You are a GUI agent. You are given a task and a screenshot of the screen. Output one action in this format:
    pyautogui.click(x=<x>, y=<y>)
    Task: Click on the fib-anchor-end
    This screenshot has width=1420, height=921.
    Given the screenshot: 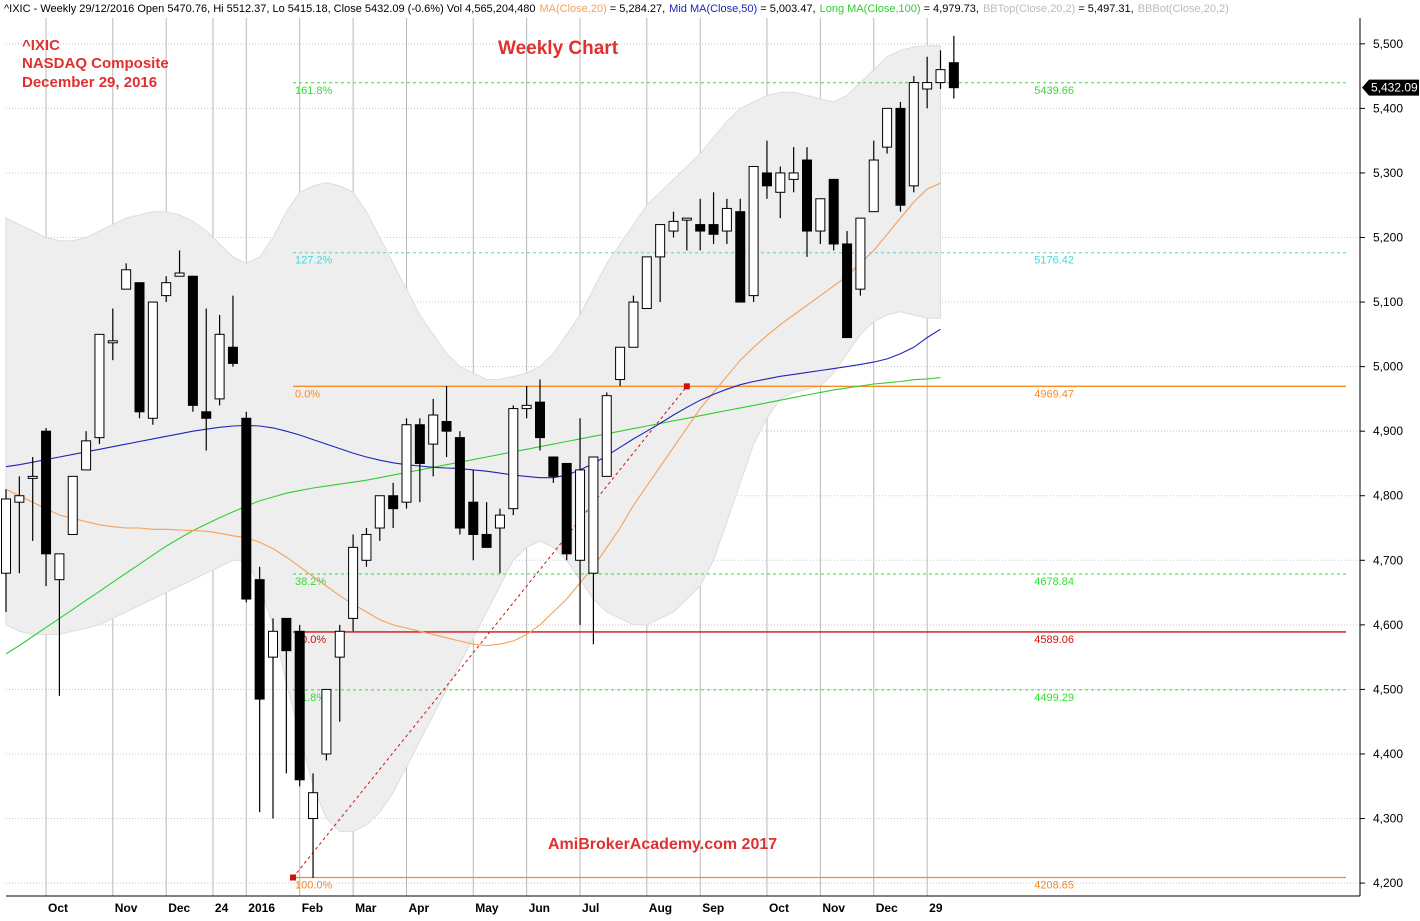 What is the action you would take?
    pyautogui.click(x=686, y=386)
    